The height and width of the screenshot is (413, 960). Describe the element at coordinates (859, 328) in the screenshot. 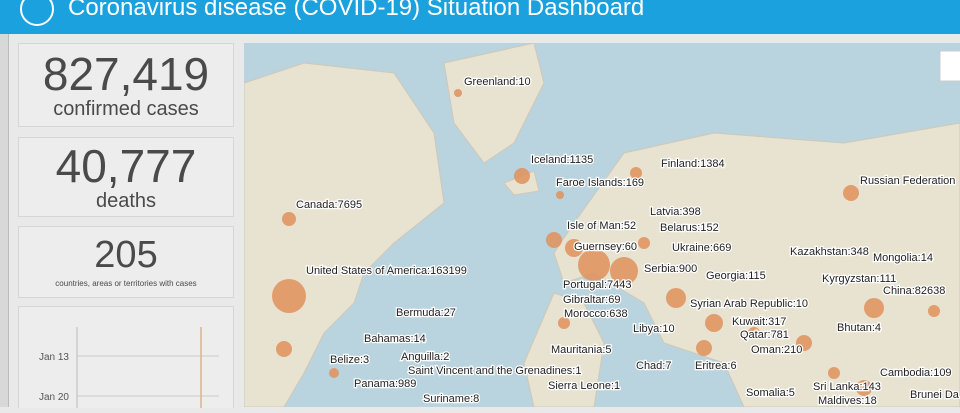

I see `map-label: Bhutan:4` at that location.